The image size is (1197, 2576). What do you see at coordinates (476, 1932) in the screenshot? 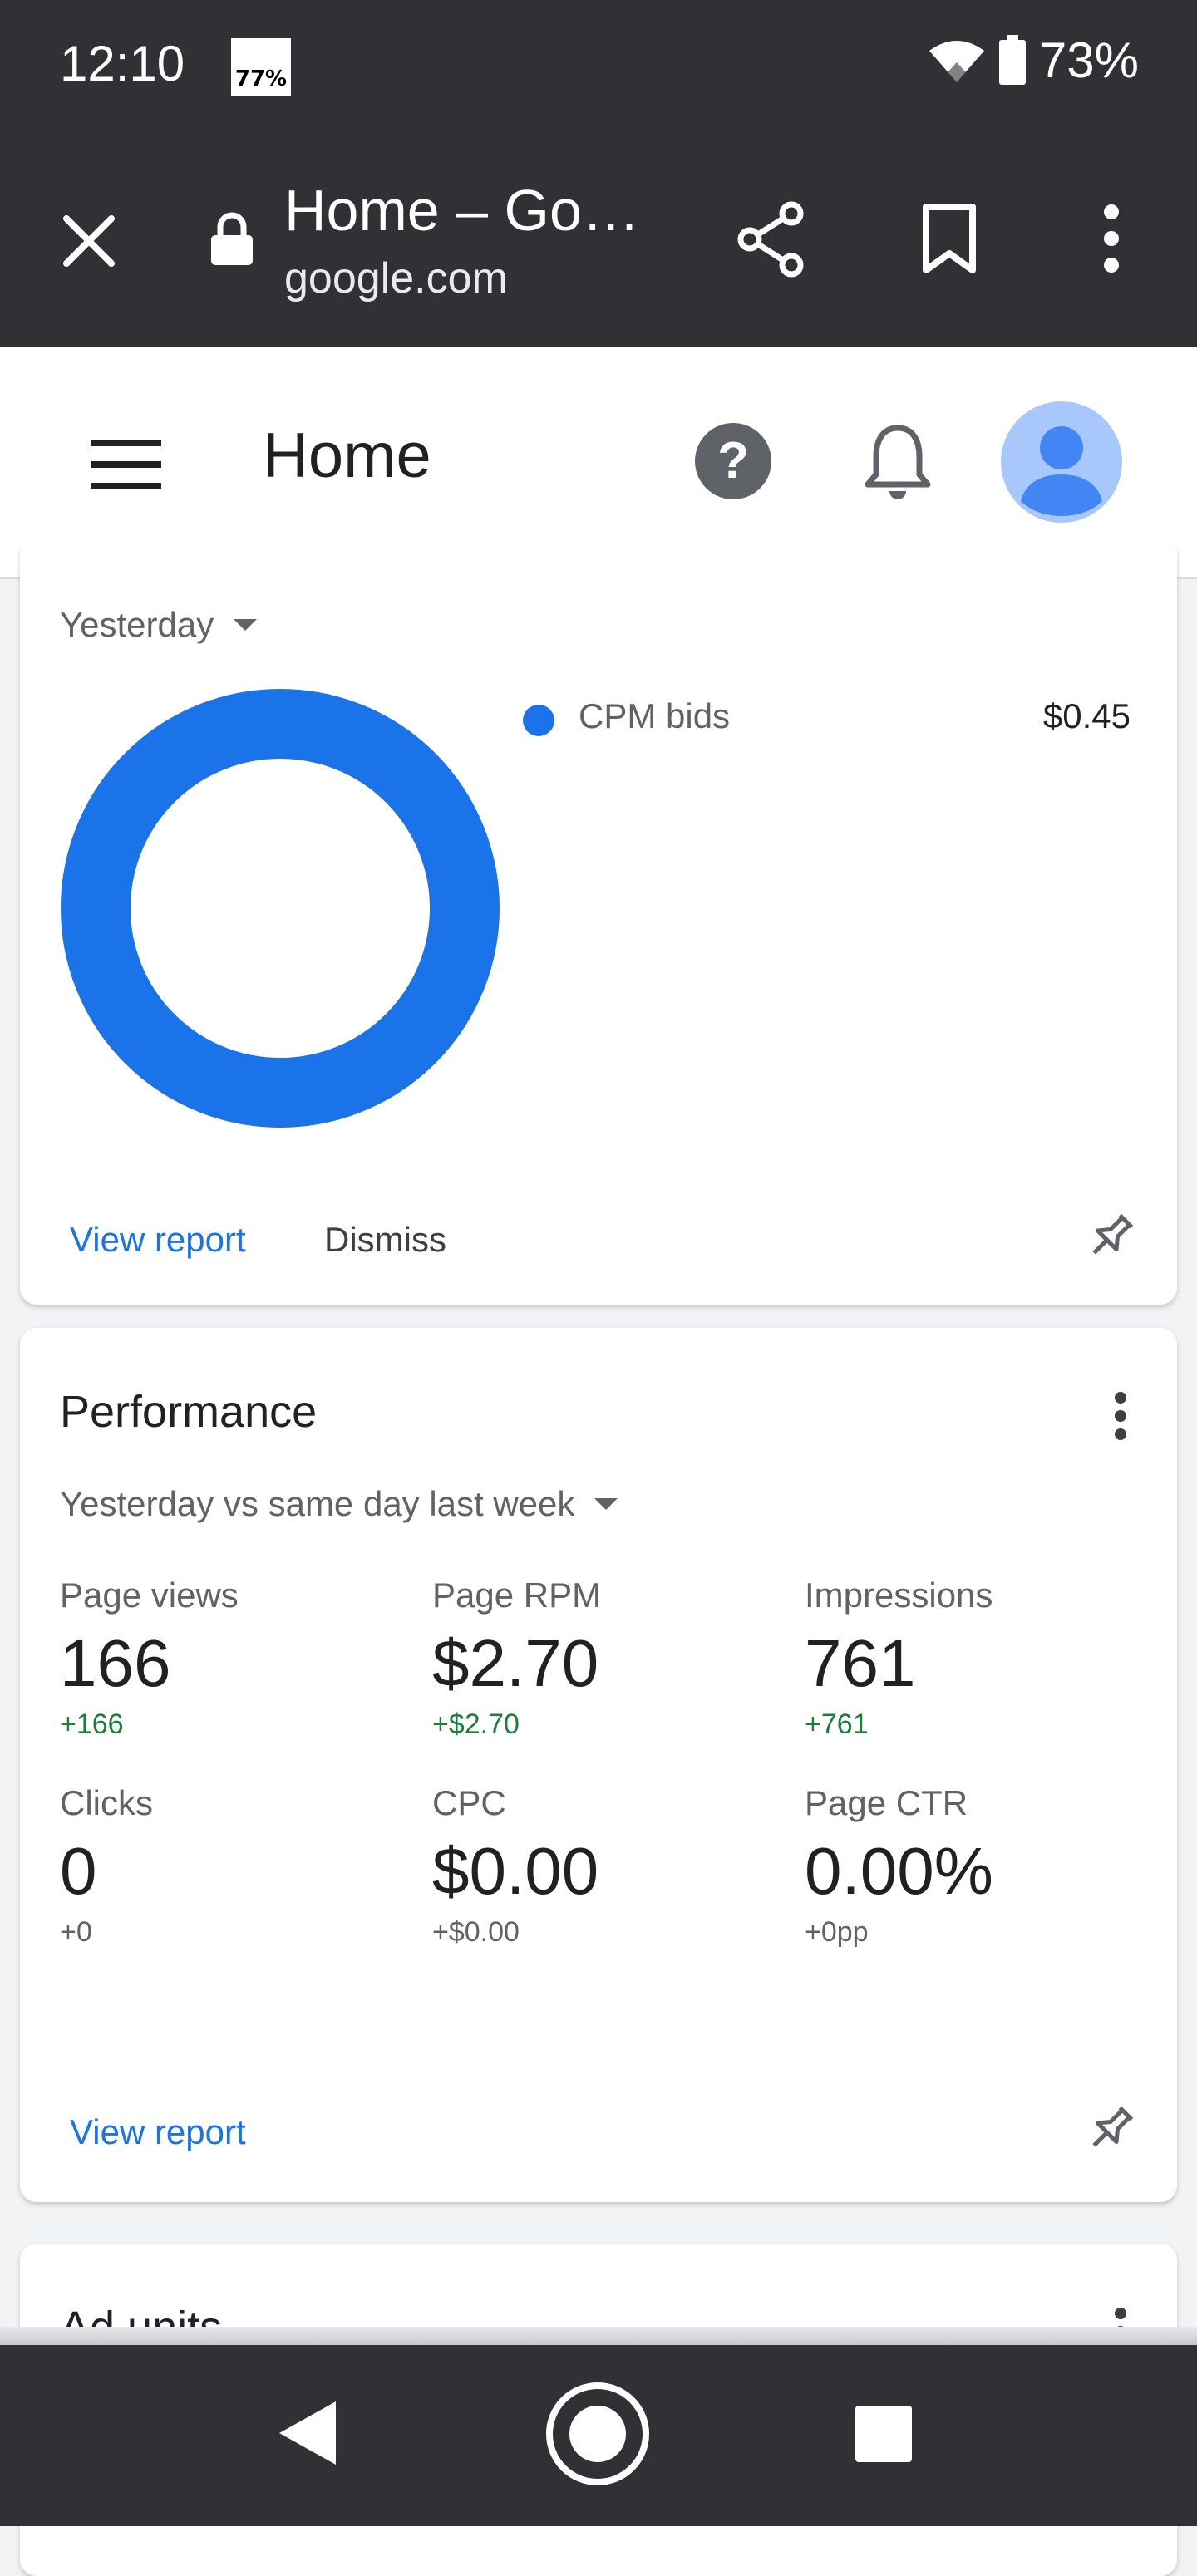
I see `metric-change: +$0.00` at bounding box center [476, 1932].